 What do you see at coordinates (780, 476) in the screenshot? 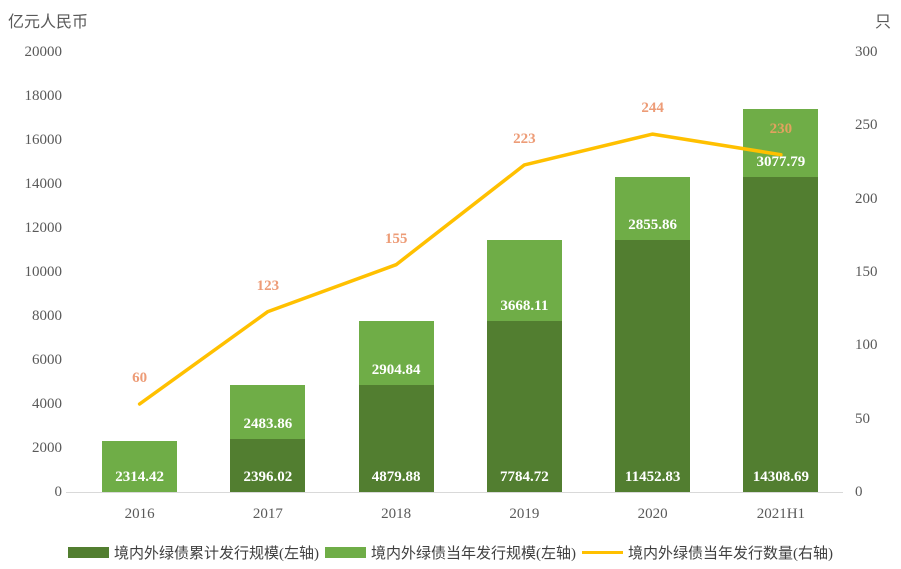
I see `bar-value-label: 14308.69` at bounding box center [780, 476].